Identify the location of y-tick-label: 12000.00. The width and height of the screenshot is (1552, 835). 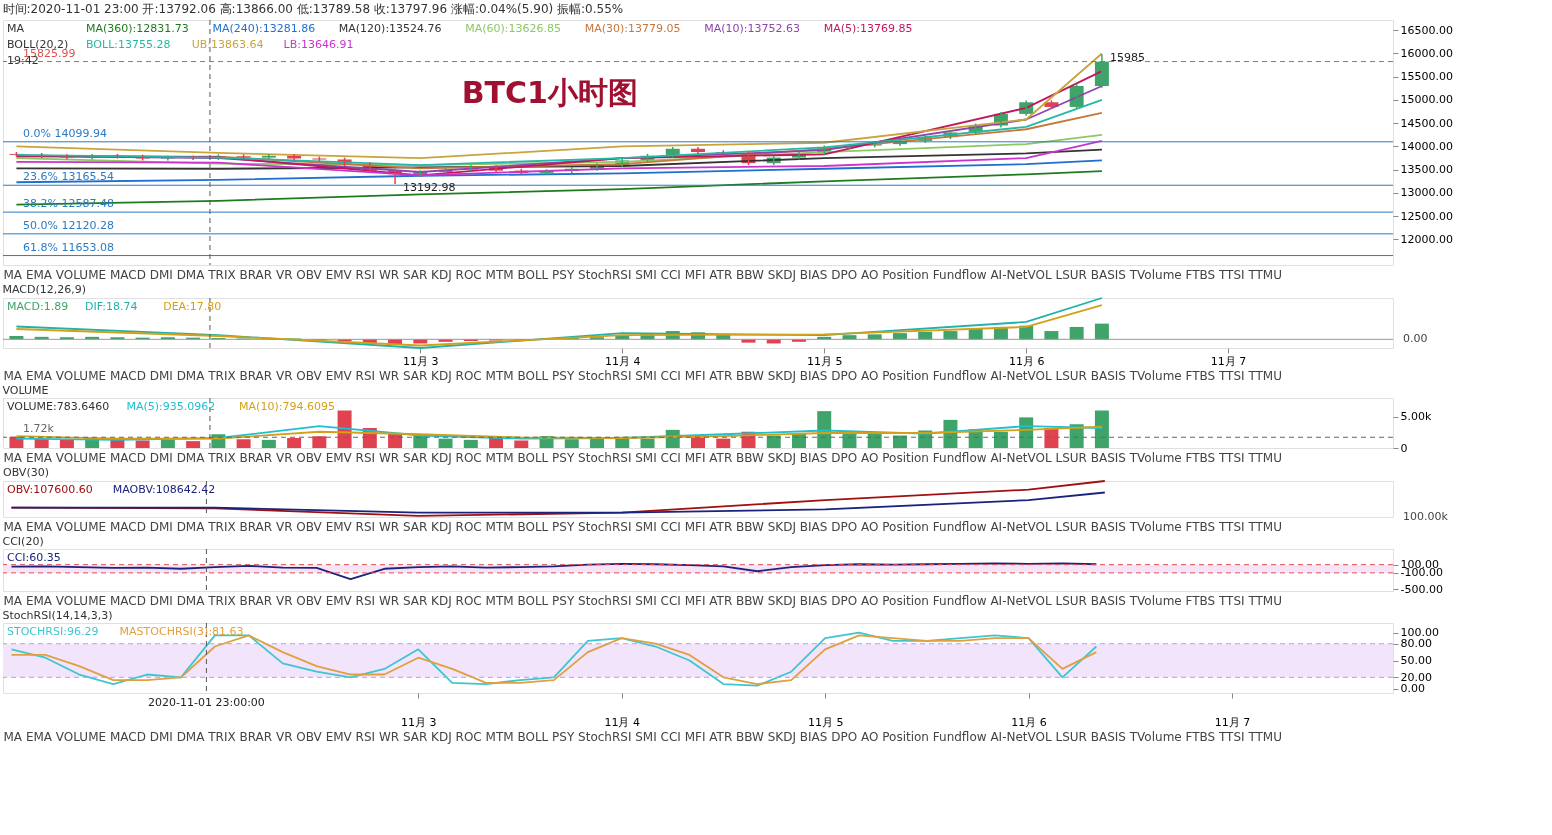
(1426, 239).